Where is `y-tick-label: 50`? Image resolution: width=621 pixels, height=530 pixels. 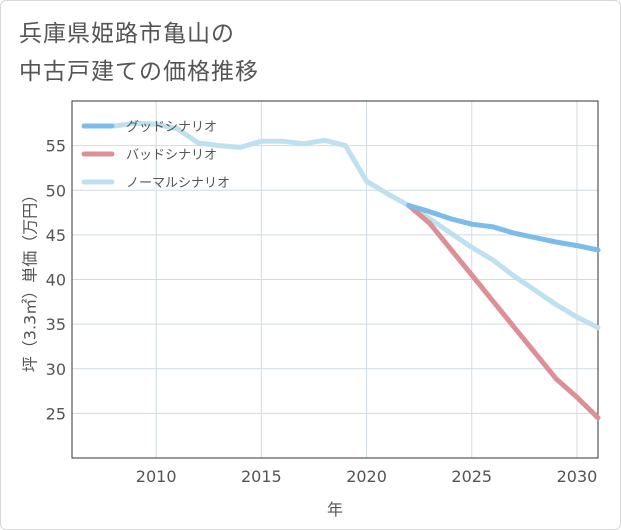
y-tick-label: 50 is located at coordinates (56, 190).